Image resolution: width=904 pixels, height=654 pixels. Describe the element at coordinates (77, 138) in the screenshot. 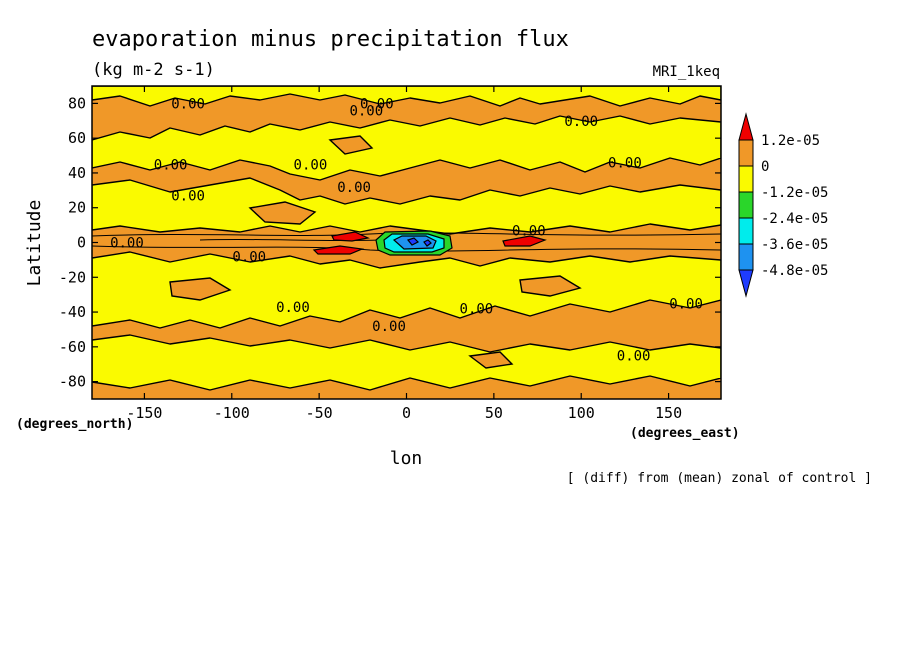

I see `y-tick-label: 60` at that location.